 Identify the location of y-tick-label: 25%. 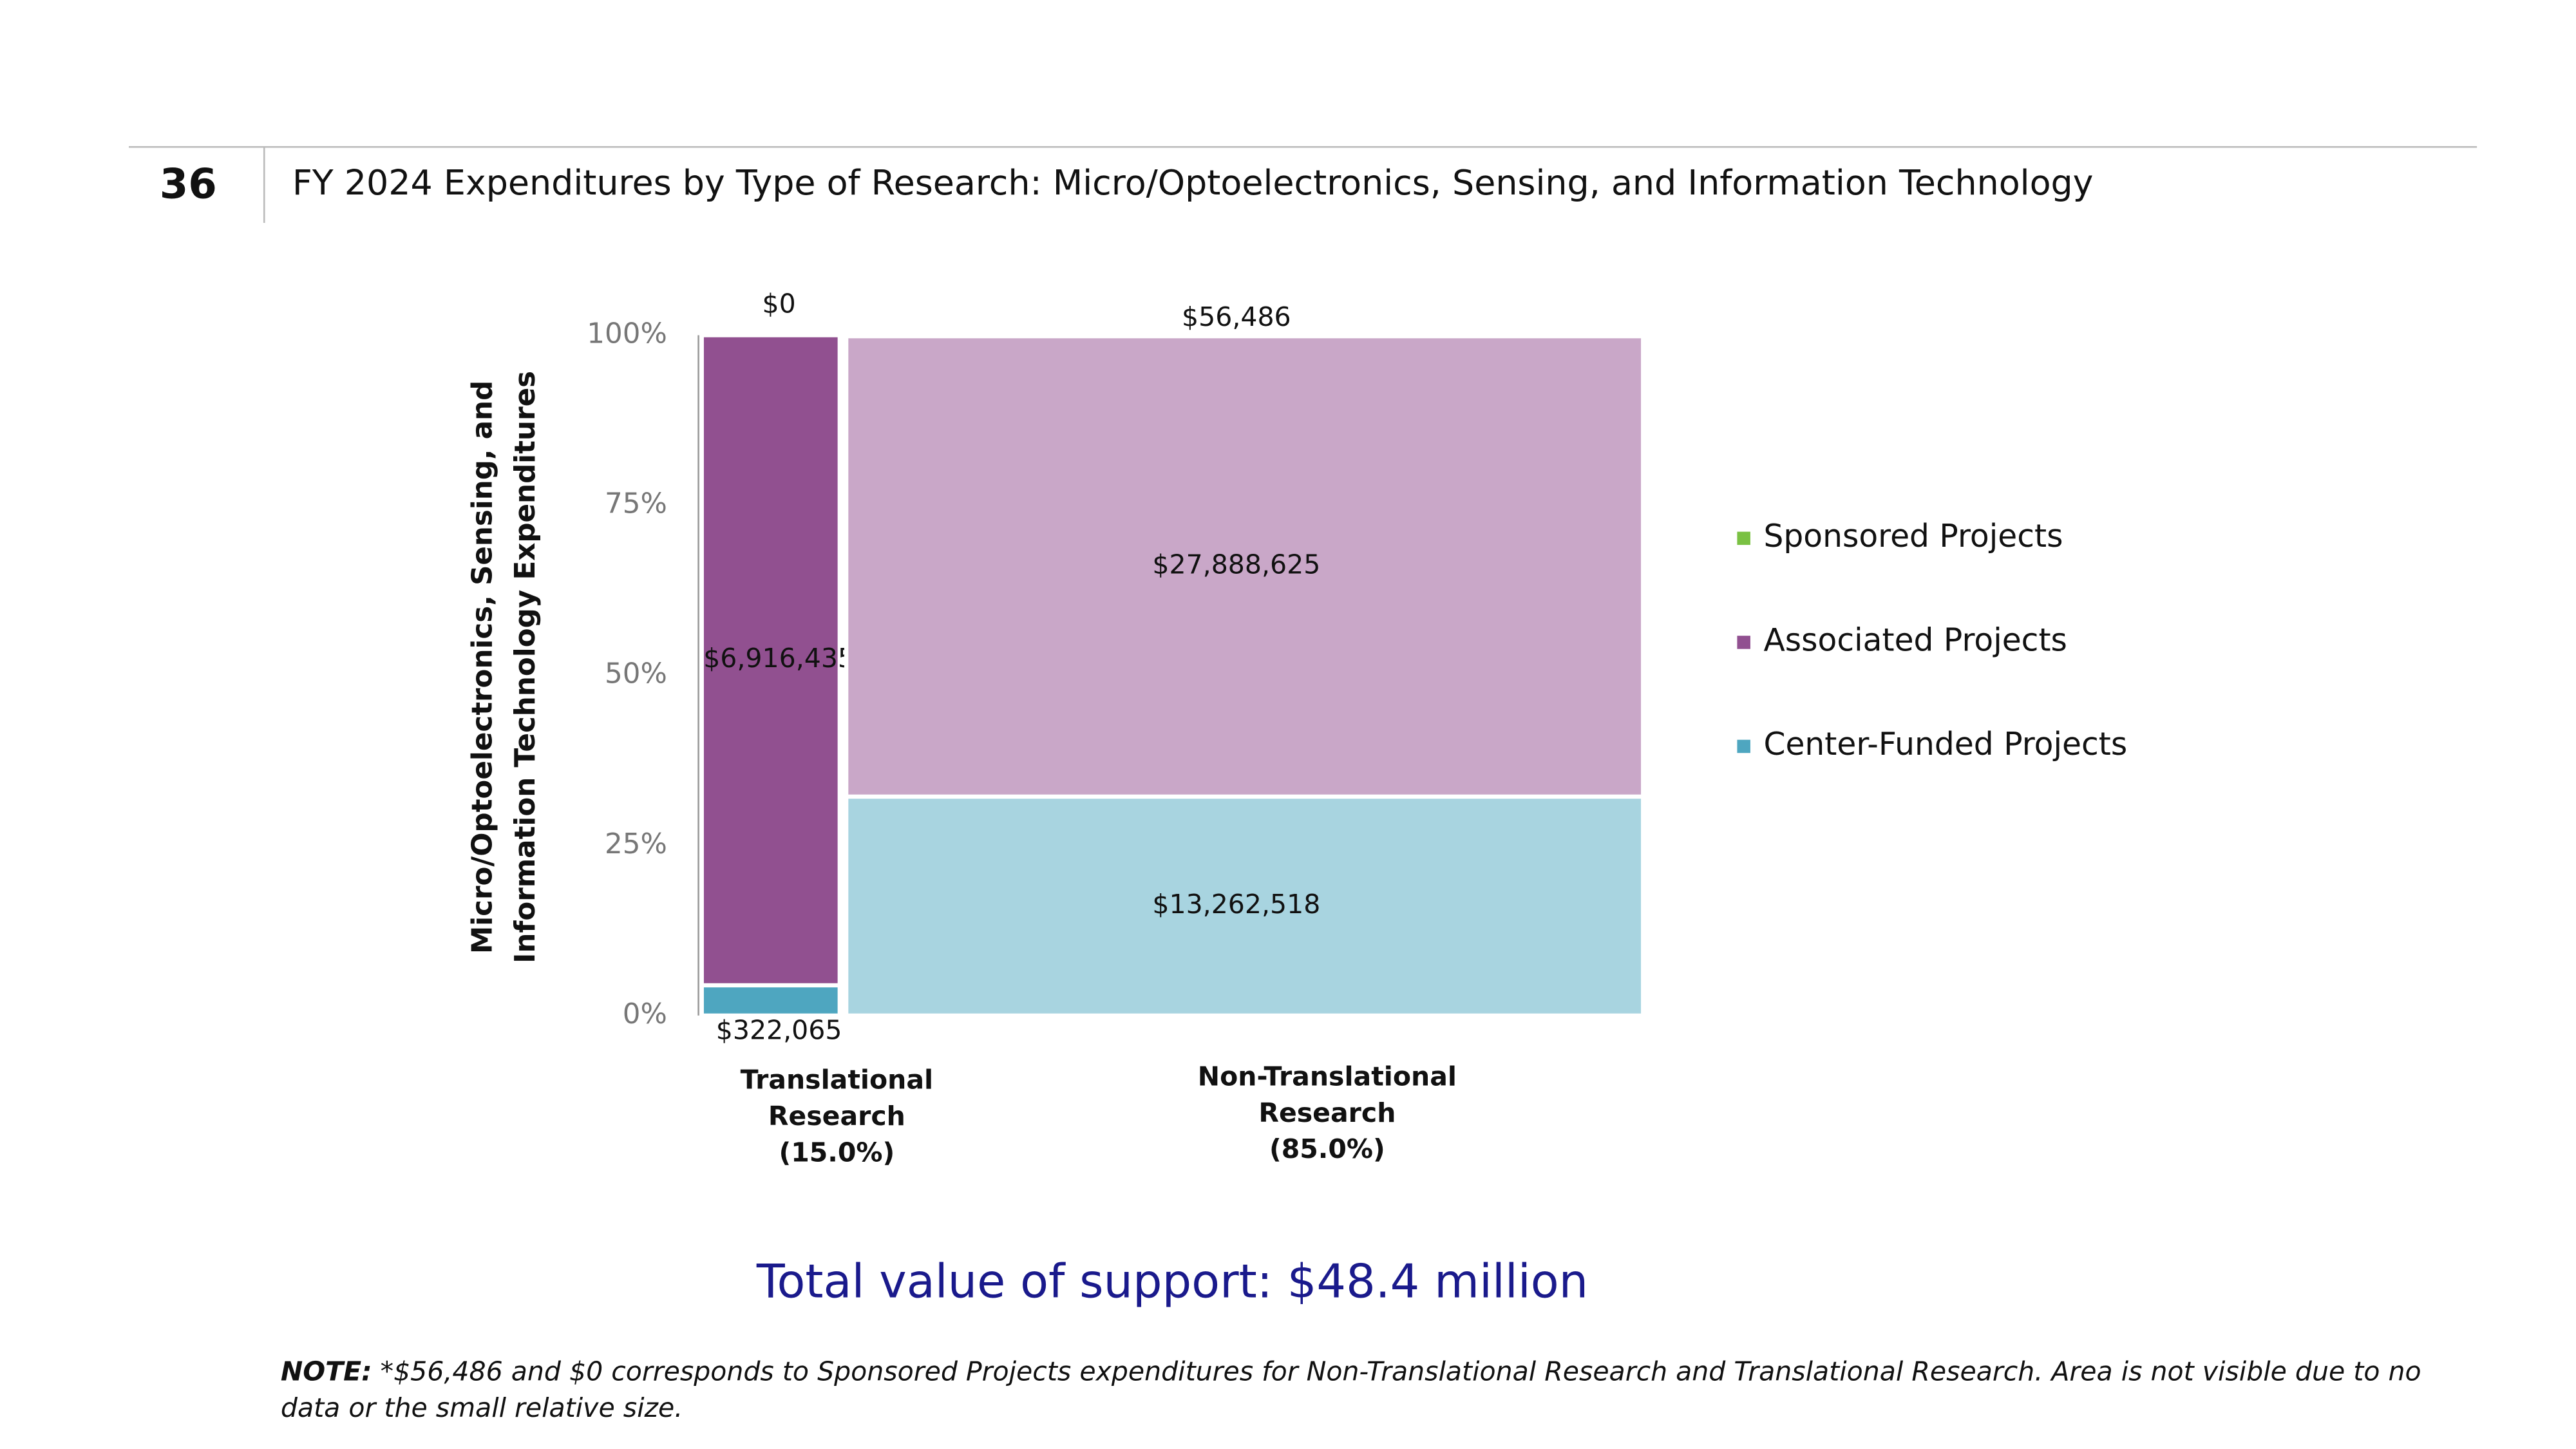
(636, 844).